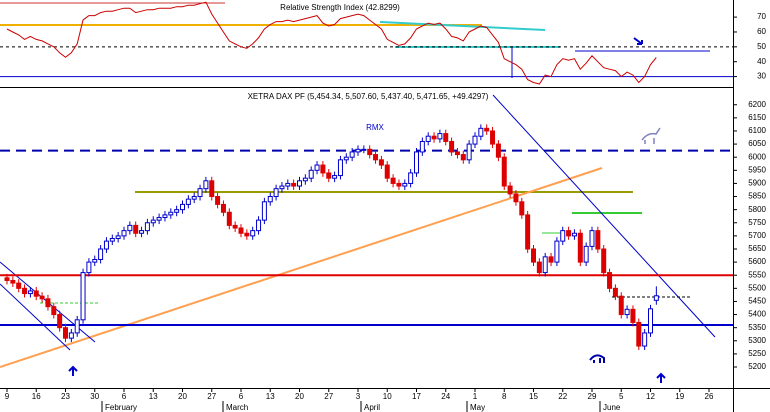 This screenshot has height=412, width=770. Describe the element at coordinates (462, 26) in the screenshot. I see `rsi-trend` at that location.